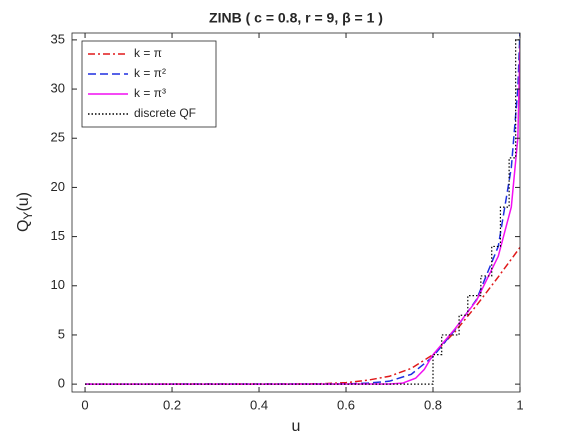 This screenshot has height=438, width=584. Describe the element at coordinates (84, 404) in the screenshot. I see `x-tick-label: 0` at that location.